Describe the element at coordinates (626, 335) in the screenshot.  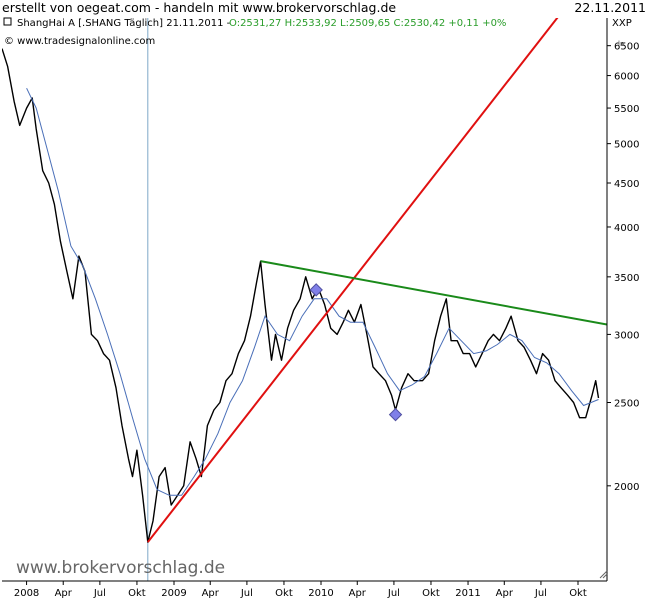
I see `y-tick-label: 3000` at that location.